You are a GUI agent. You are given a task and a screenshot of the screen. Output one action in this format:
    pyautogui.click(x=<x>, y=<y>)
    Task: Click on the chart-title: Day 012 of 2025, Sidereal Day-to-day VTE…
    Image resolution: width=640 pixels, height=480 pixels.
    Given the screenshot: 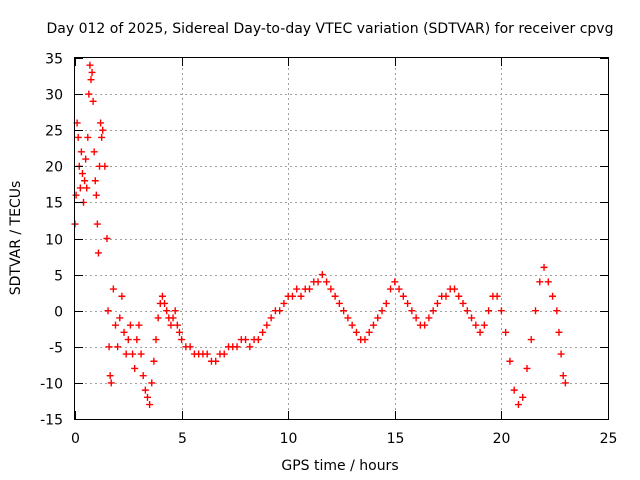 What is the action you would take?
    pyautogui.click(x=330, y=29)
    